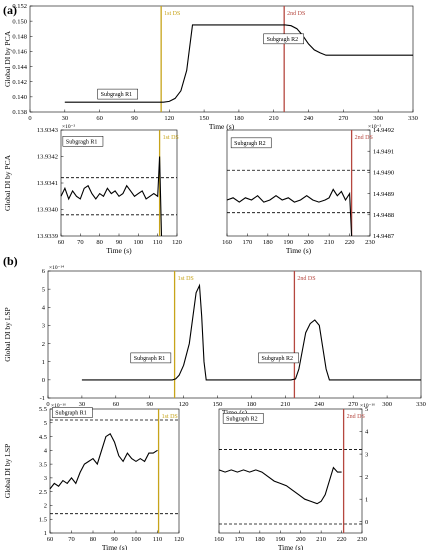  What do you see at coordinates (47, 236) in the screenshot?
I see `y-tick-label: 13.9339` at bounding box center [47, 236].